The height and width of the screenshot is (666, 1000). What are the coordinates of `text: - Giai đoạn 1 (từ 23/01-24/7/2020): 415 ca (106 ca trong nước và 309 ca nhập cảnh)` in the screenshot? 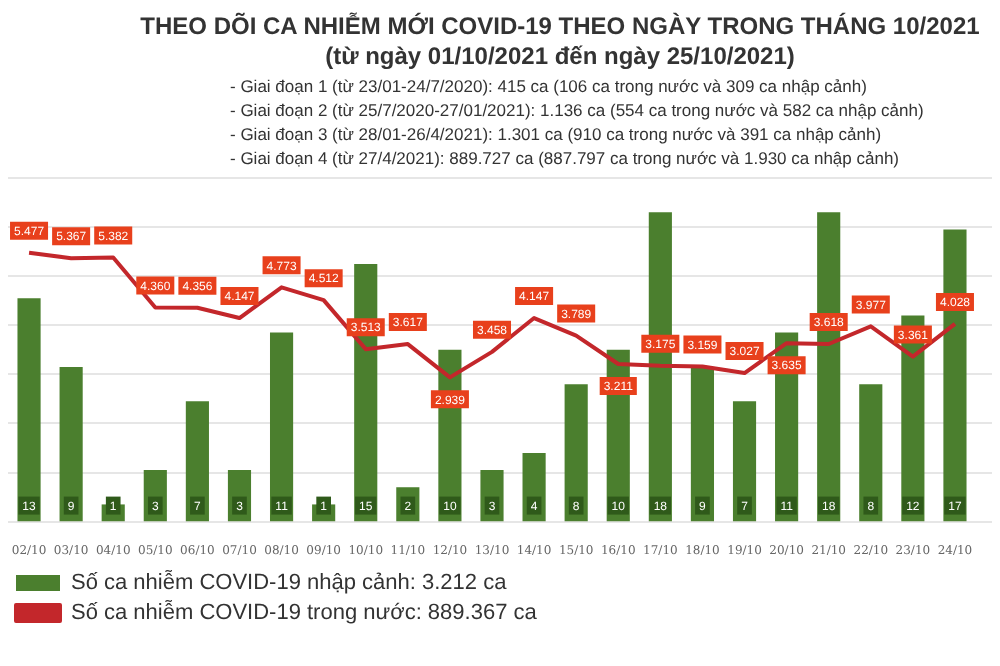 It's located at (549, 86).